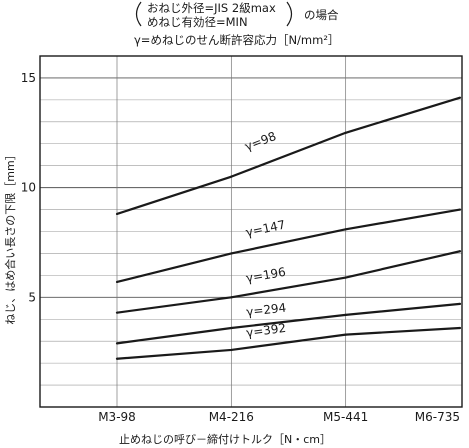 This screenshot has height=448, width=469. I want to click on caption-left-paren, so click(138, 14).